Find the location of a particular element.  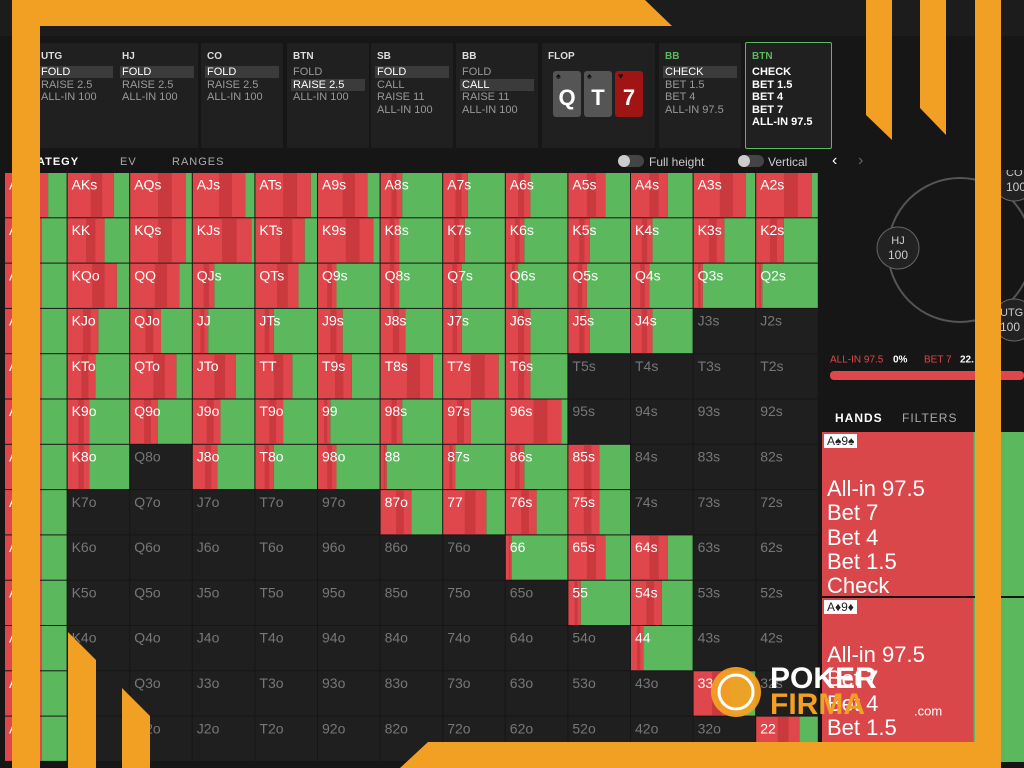

combo-action: All-in 97.5 is located at coordinates (876, 488).